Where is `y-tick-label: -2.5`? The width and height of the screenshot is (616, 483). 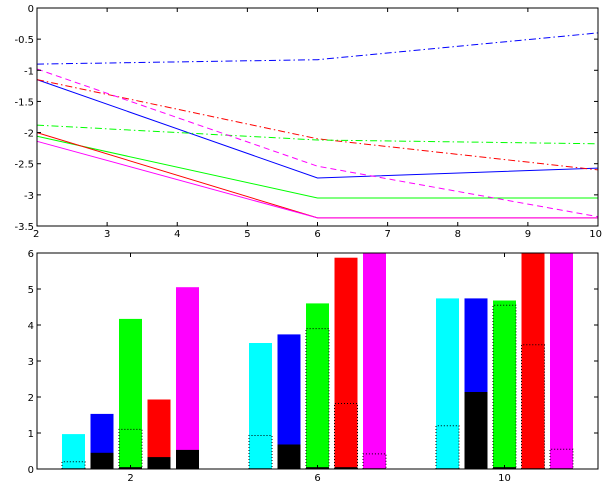 y-tick-label: -2.5 is located at coordinates (24, 165).